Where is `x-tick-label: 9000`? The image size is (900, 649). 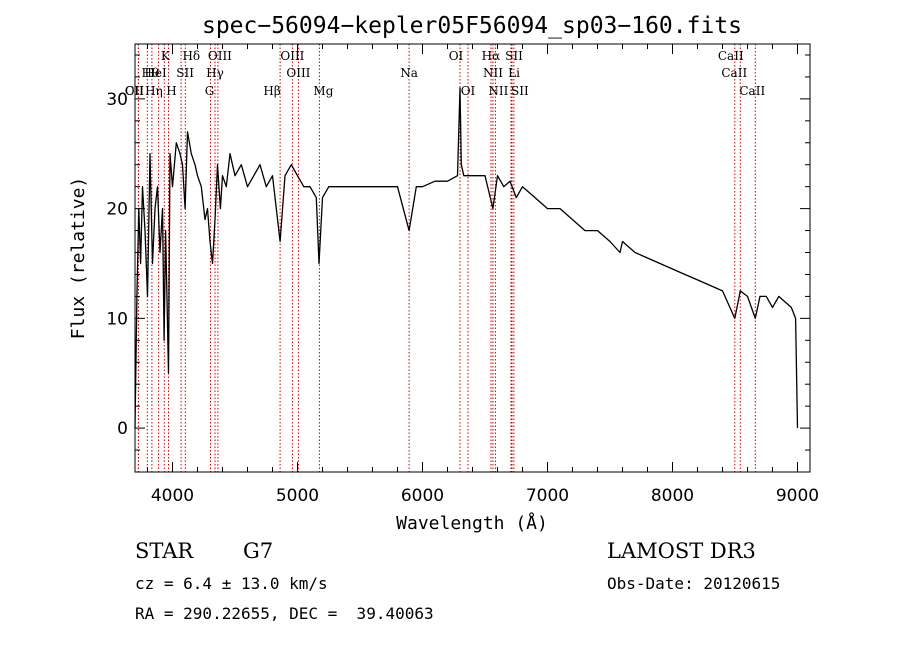 x-tick-label: 9000 is located at coordinates (797, 496).